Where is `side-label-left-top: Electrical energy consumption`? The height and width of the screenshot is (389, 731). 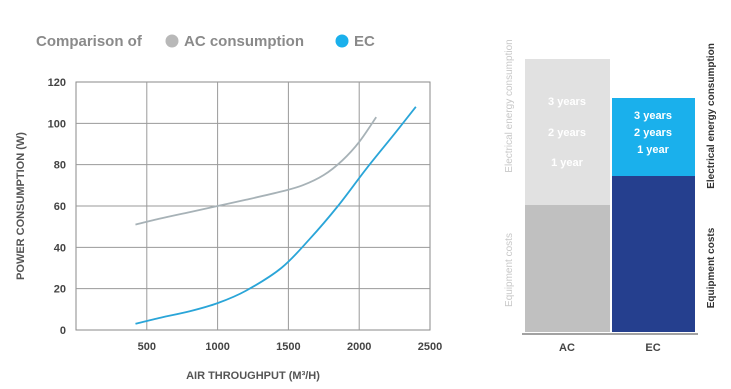
side-label-left-top: Electrical energy consumption is located at coordinates (509, 105).